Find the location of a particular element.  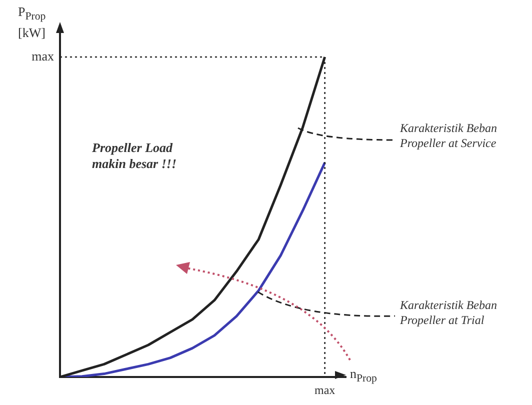

annotation: Propeller Load makin besar !!! is located at coordinates (135, 156).